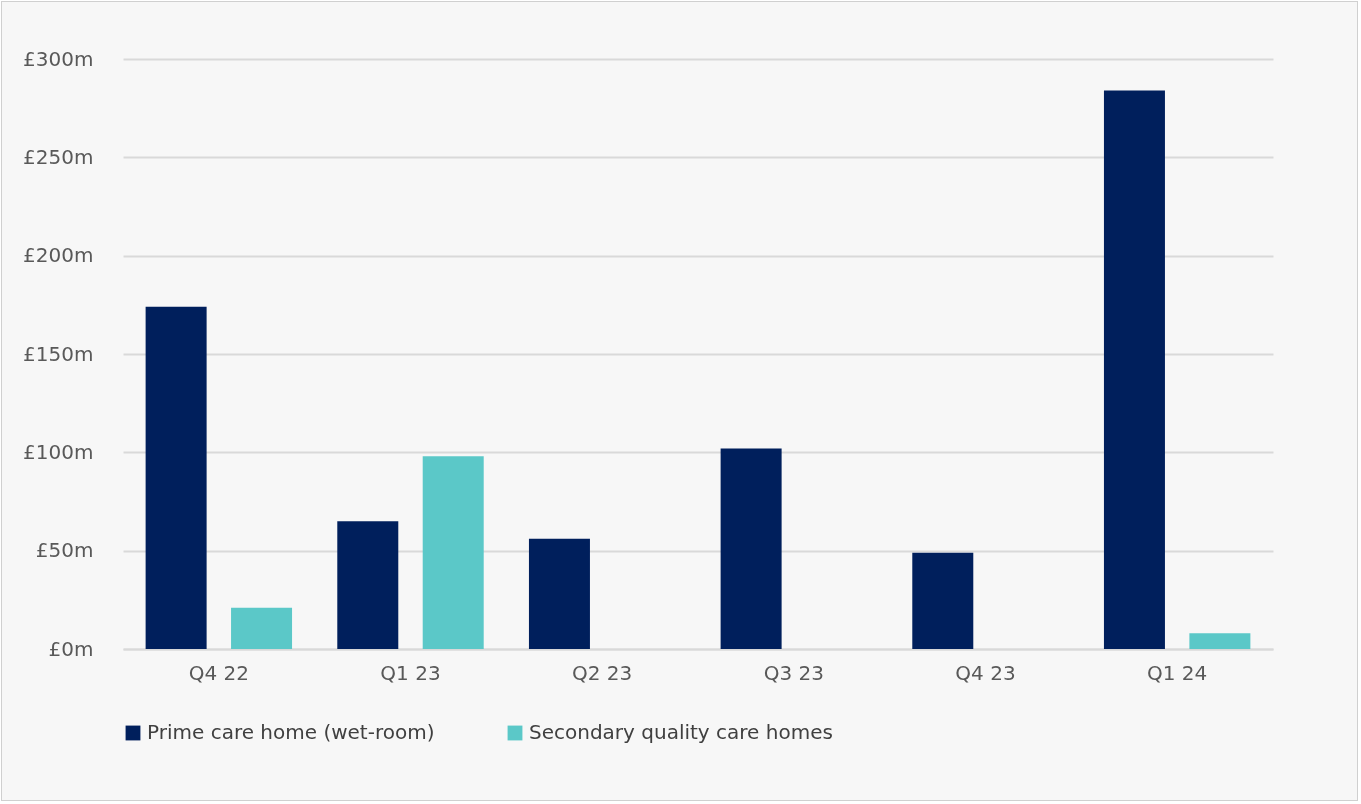 The image size is (1361, 804). I want to click on y-tick-label: £150m, so click(58, 353).